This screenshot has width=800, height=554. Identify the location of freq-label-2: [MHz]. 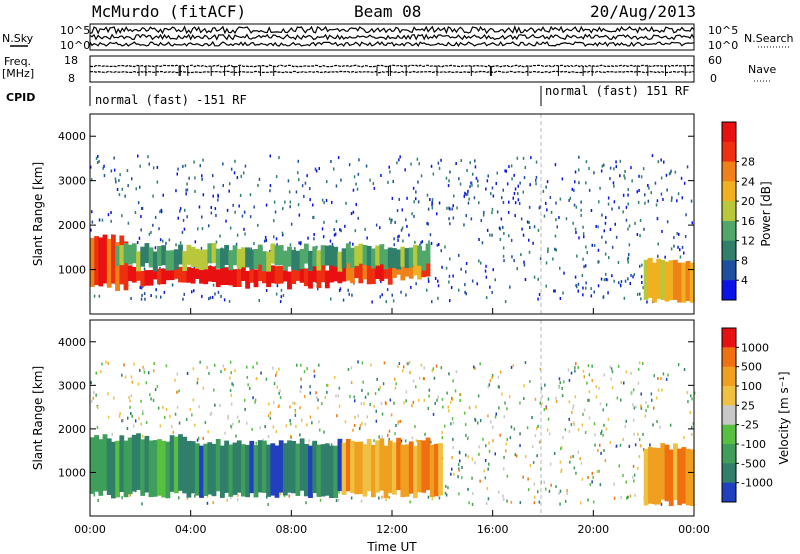
(18, 73).